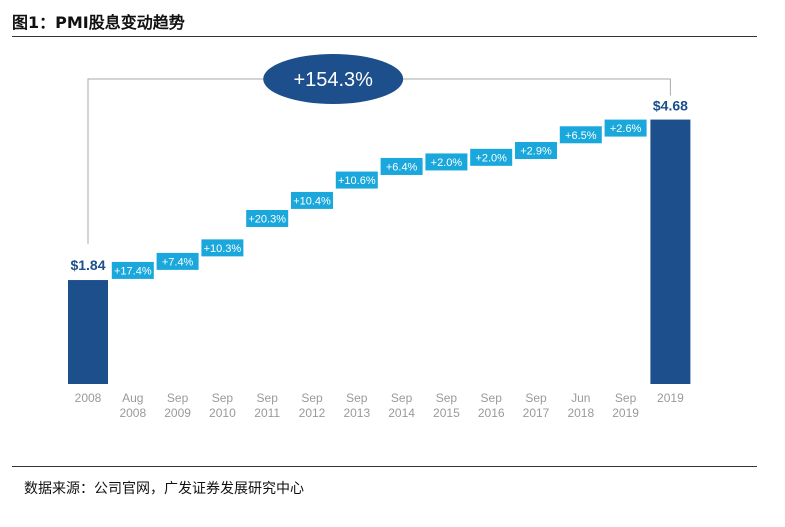  I want to click on x-tick-label: 2014, so click(401, 413).